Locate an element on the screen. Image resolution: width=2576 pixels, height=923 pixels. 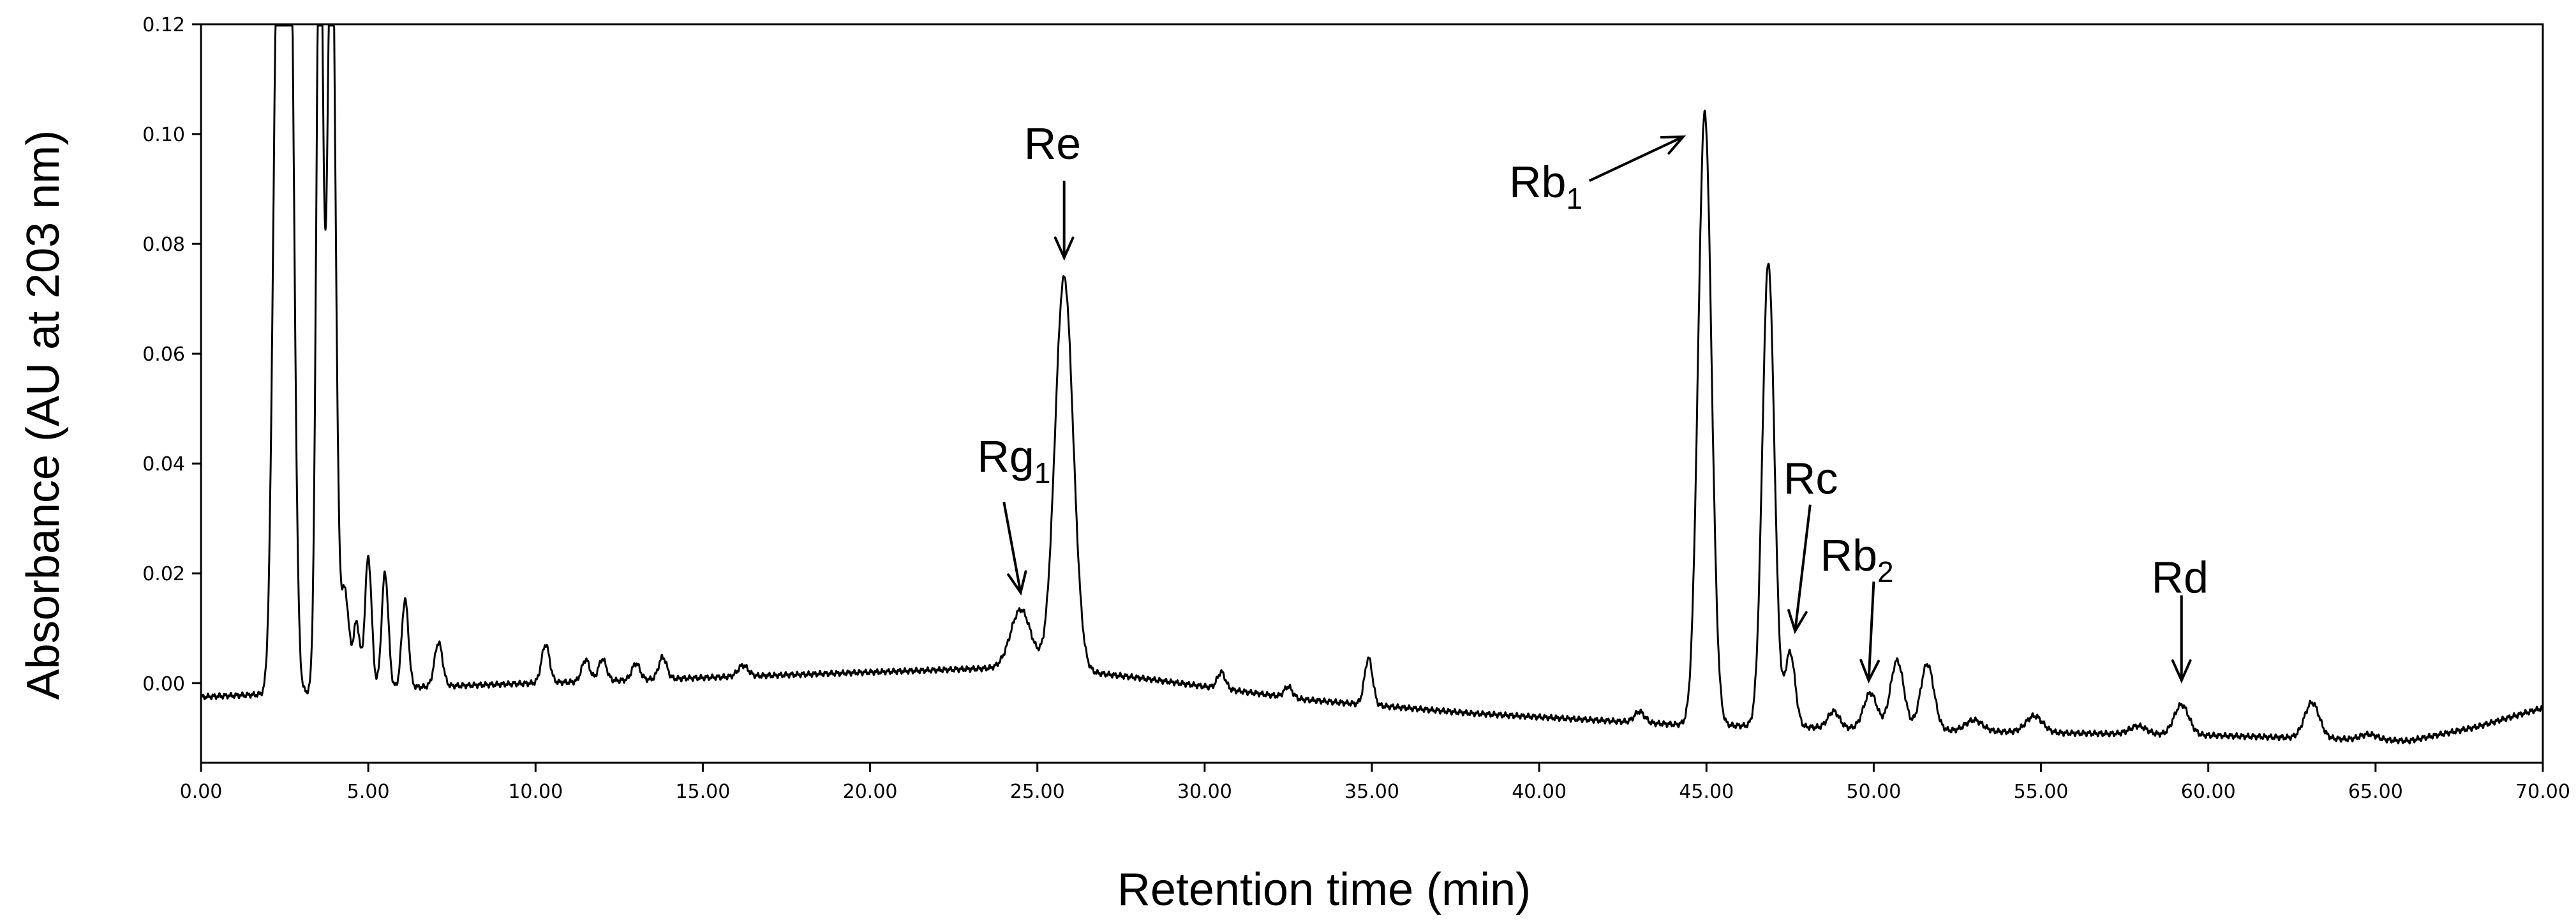
x-tick-label: 55.00 is located at coordinates (2041, 792).